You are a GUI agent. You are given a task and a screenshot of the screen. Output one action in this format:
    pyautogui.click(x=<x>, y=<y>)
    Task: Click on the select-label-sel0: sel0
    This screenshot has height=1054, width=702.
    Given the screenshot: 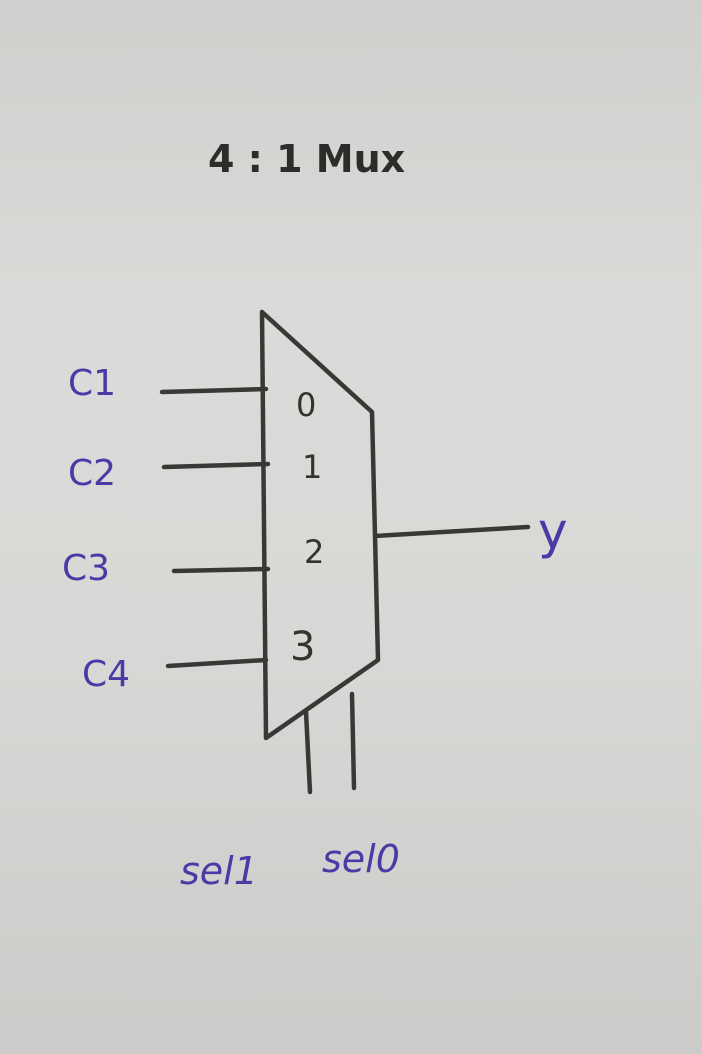 What is the action you would take?
    pyautogui.click(x=361, y=859)
    